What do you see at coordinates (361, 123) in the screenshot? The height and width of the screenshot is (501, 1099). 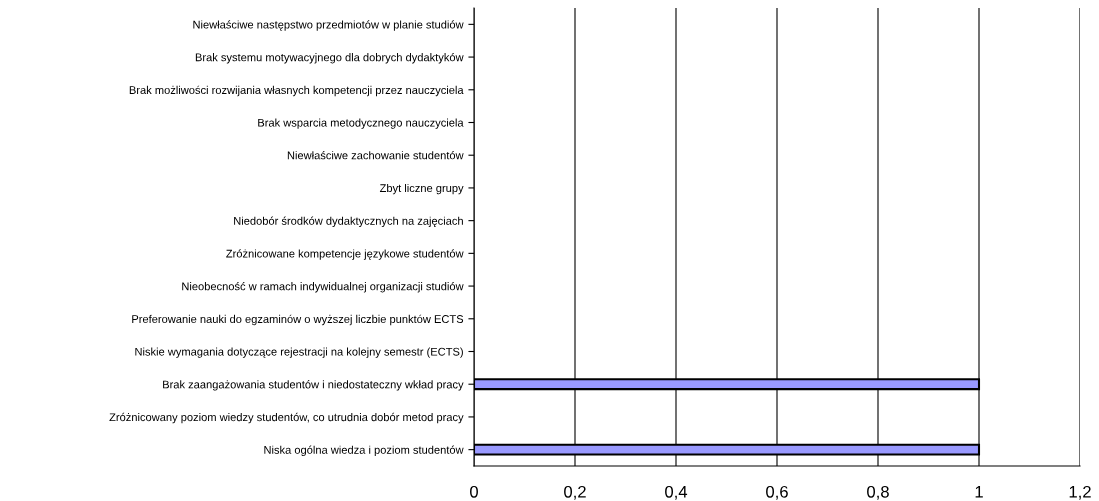 I see `y-tick-label: Brak wsparcia metodycznego nauczyciela` at bounding box center [361, 123].